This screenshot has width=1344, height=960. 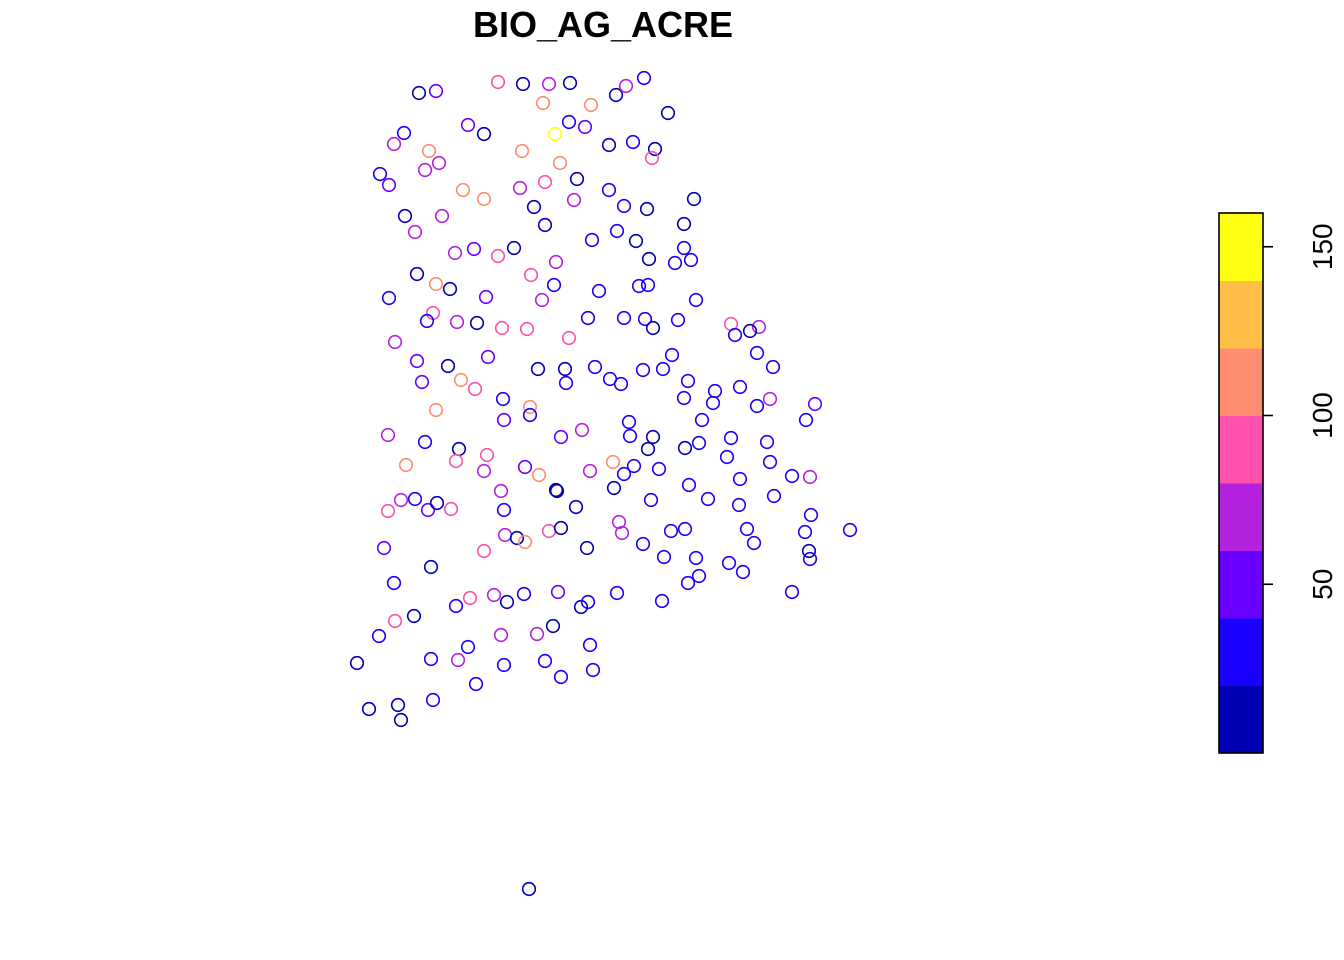 I want to click on colorbar-frame, so click(x=1241, y=483).